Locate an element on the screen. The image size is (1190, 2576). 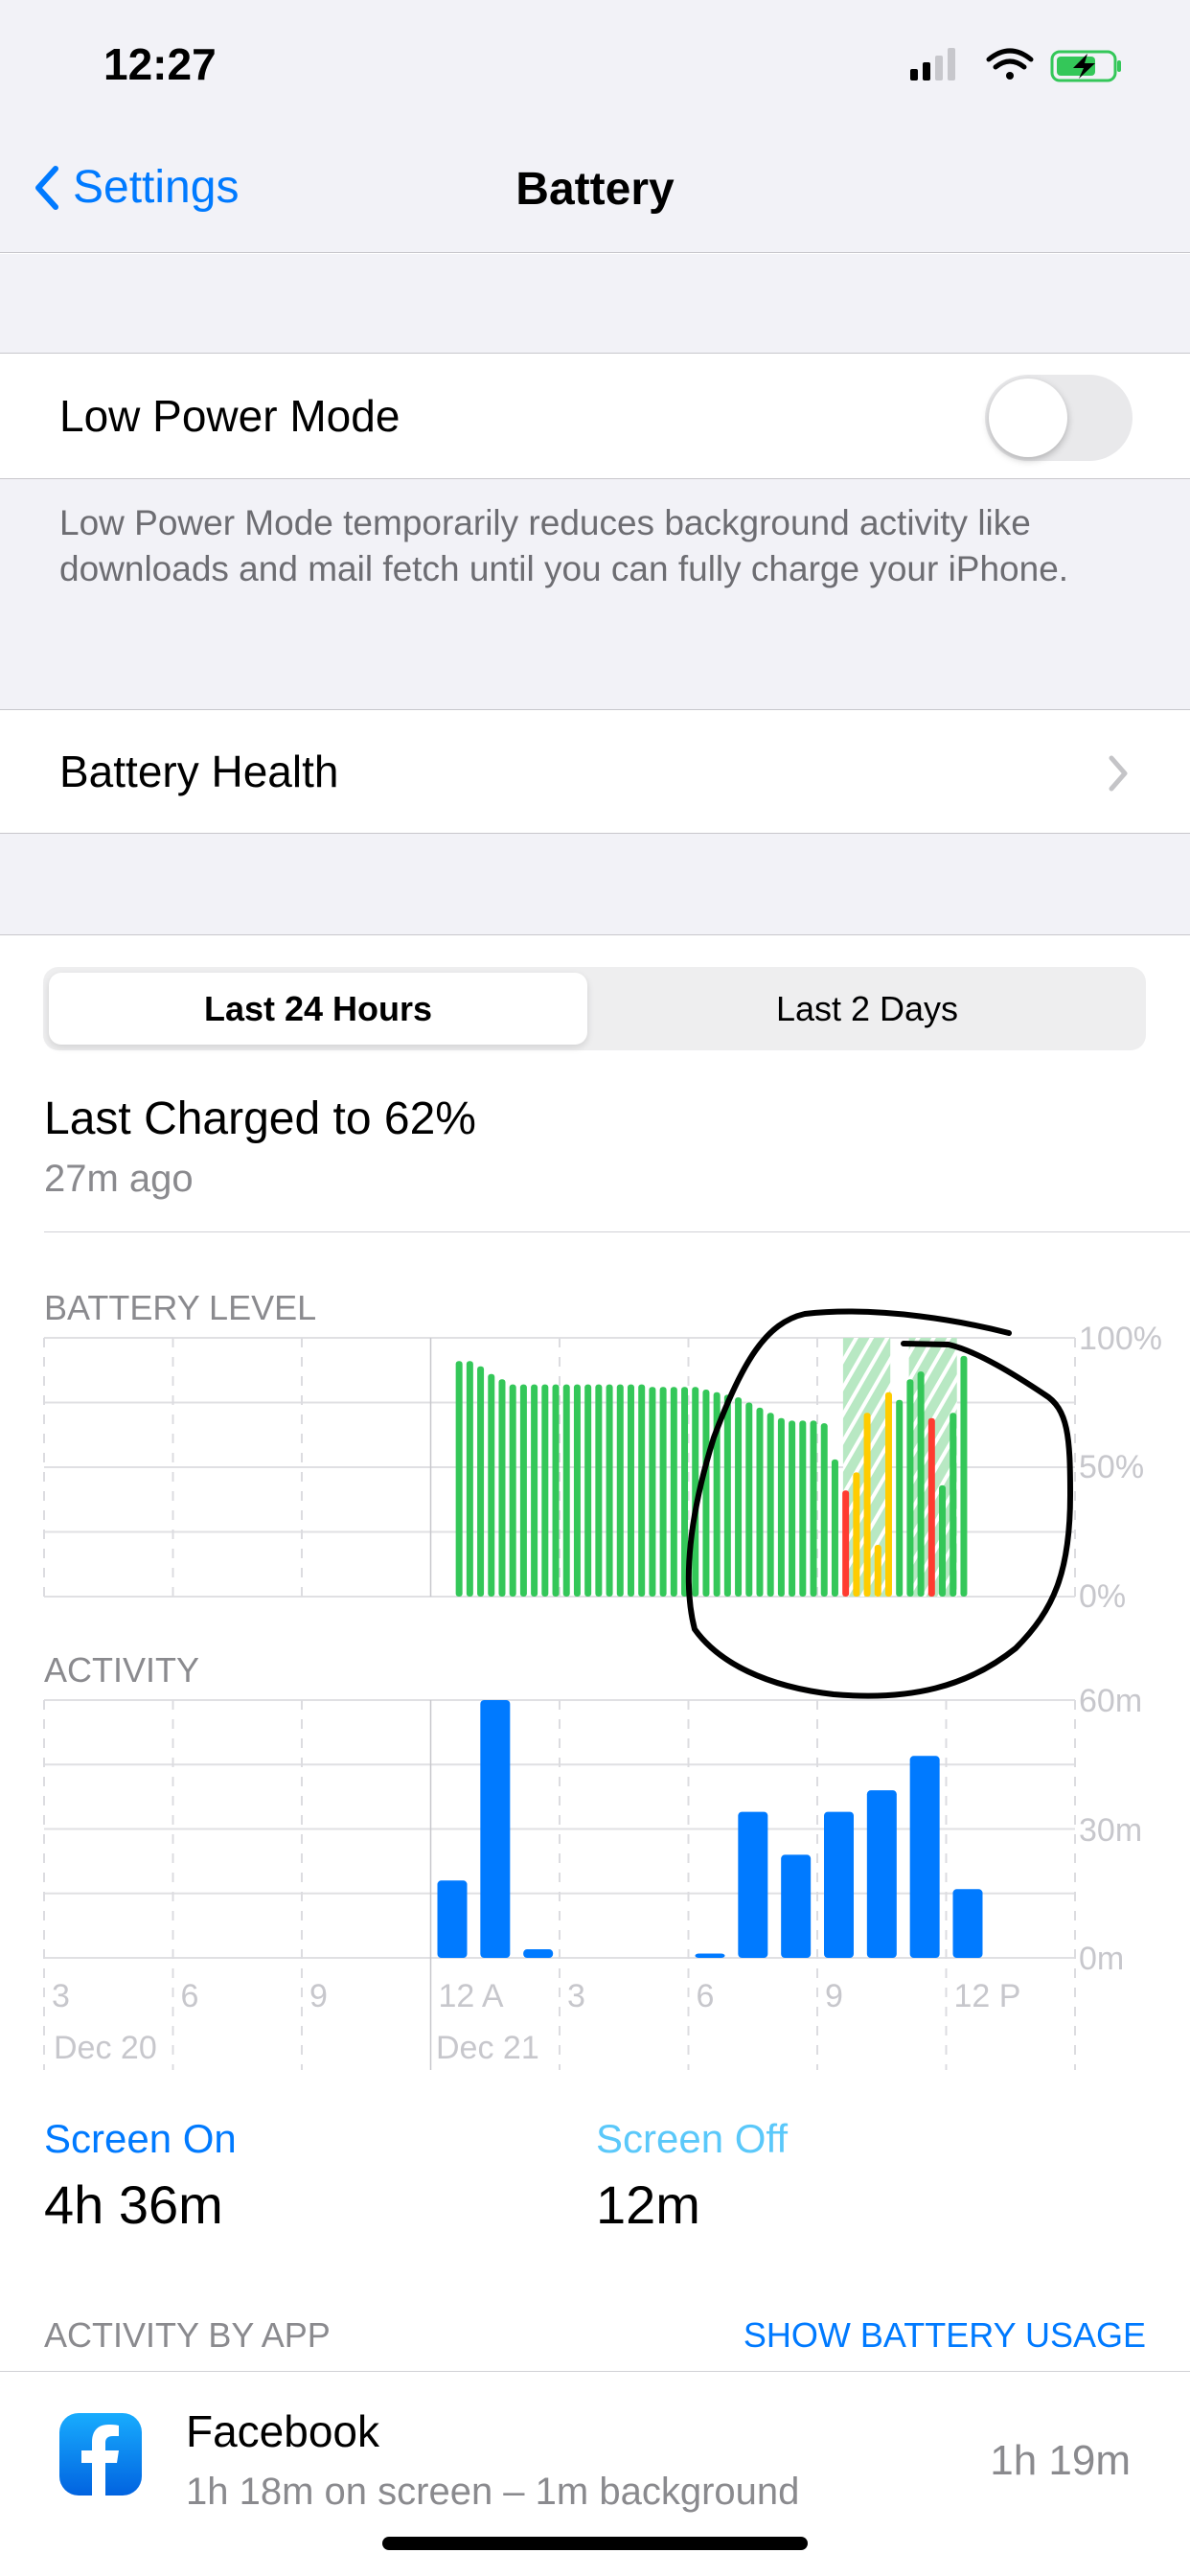
app-detail: 1h 18m on screen – 1m background is located at coordinates (493, 2492).